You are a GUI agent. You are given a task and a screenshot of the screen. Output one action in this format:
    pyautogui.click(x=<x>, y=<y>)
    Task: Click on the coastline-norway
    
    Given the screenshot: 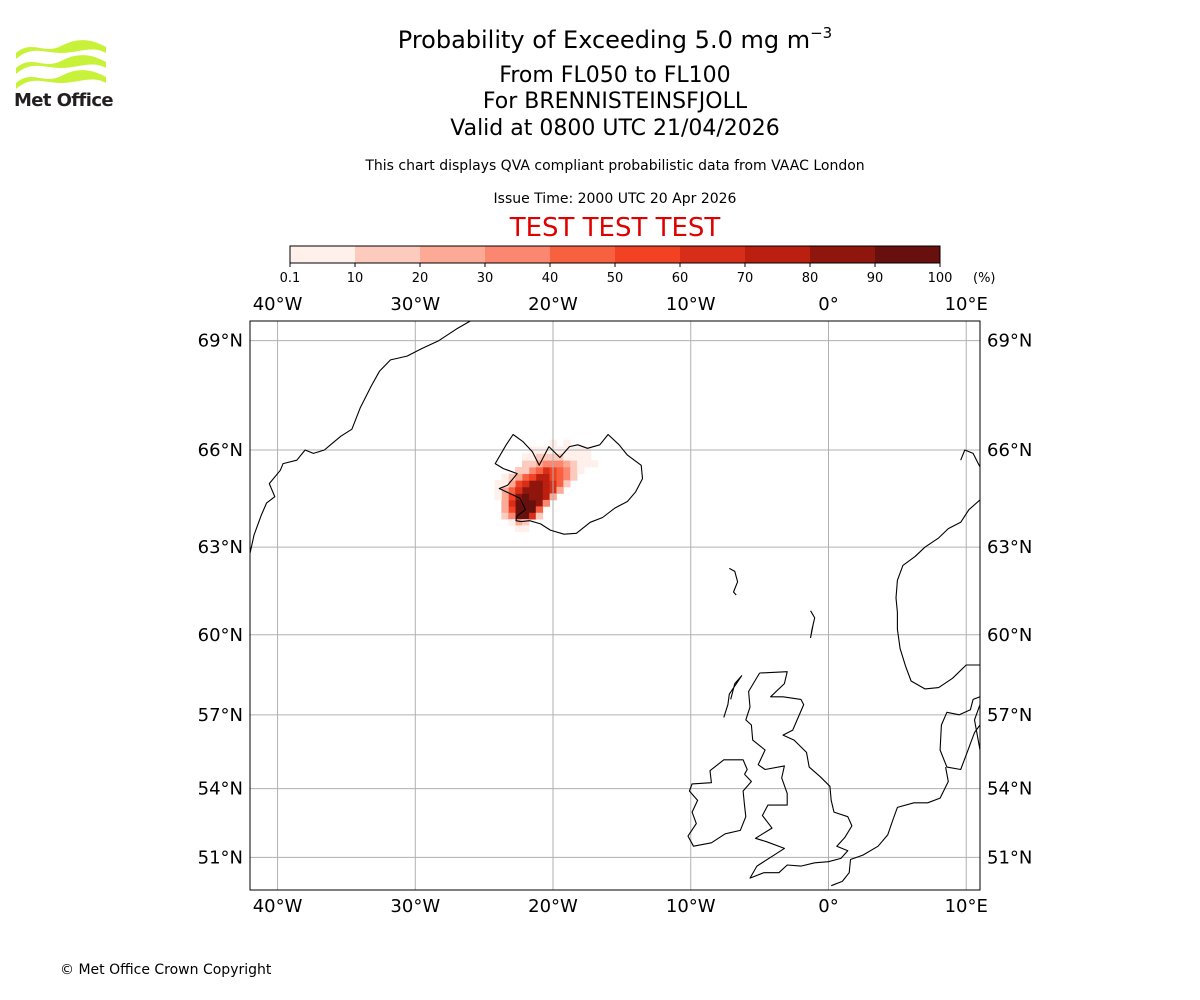 What is the action you would take?
    pyautogui.click(x=937, y=594)
    